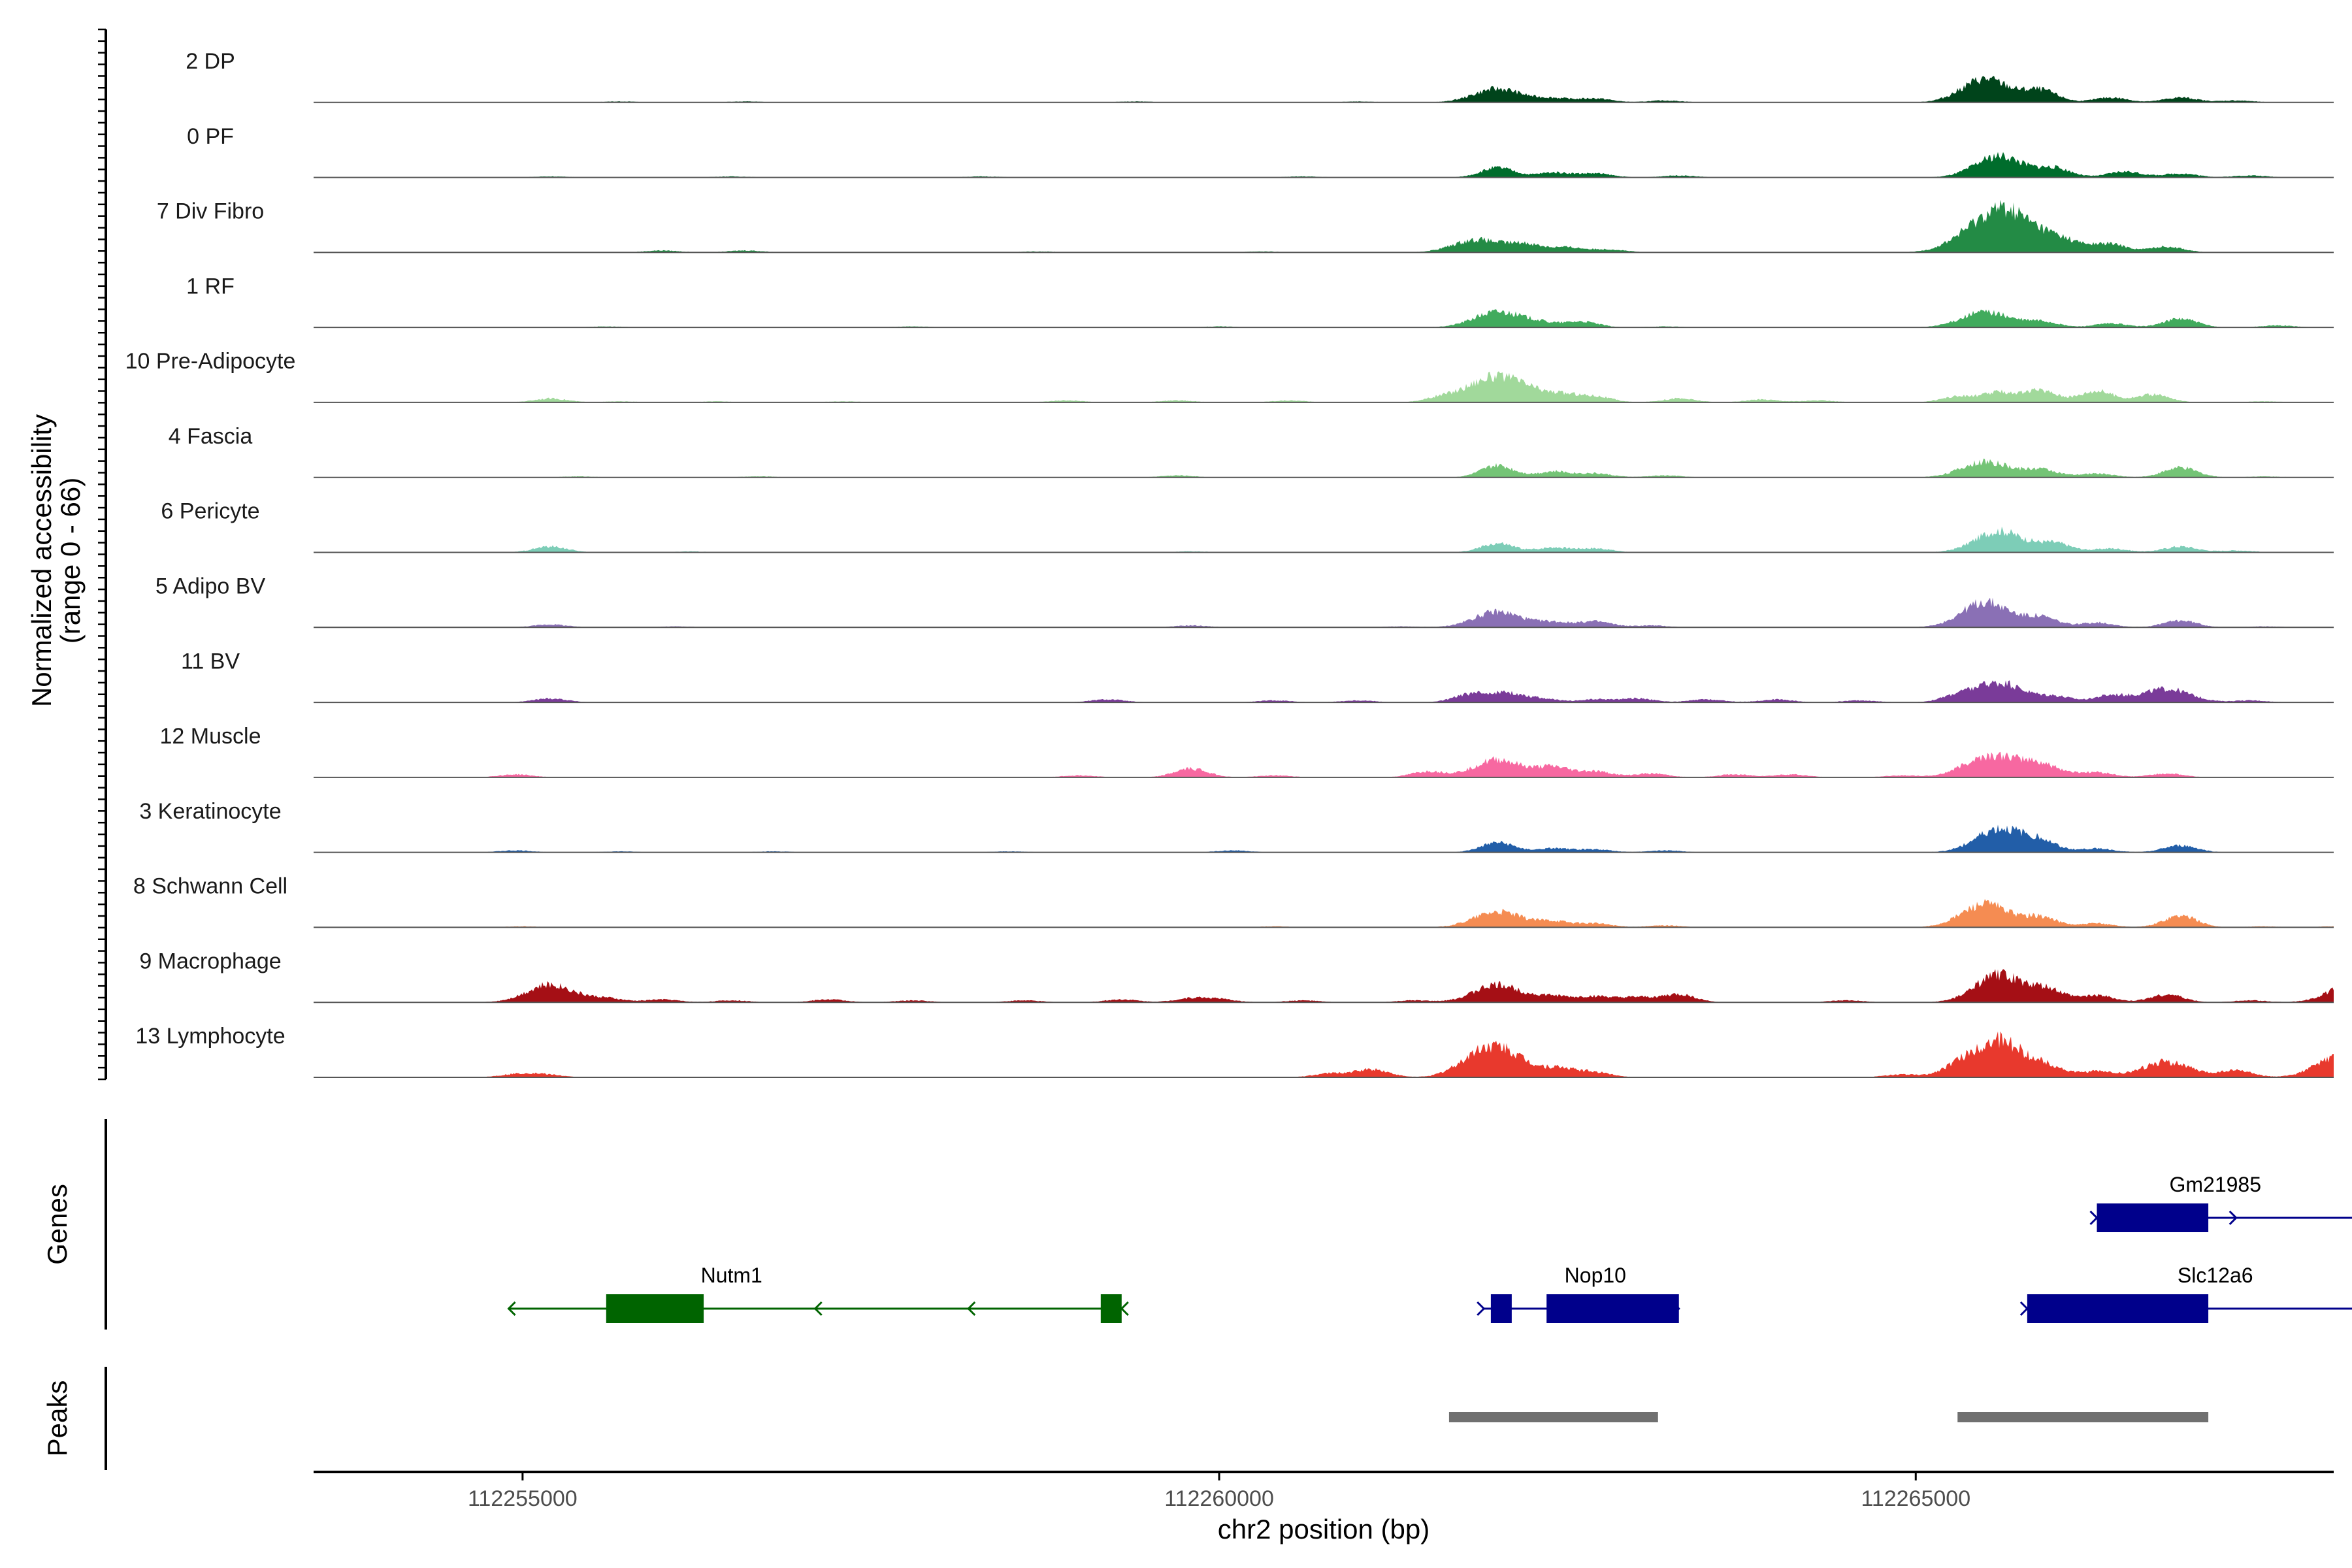 The width and height of the screenshot is (2352, 1568). Describe the element at coordinates (41, 560) in the screenshot. I see `y-axis-title: Normalized accessibility` at that location.